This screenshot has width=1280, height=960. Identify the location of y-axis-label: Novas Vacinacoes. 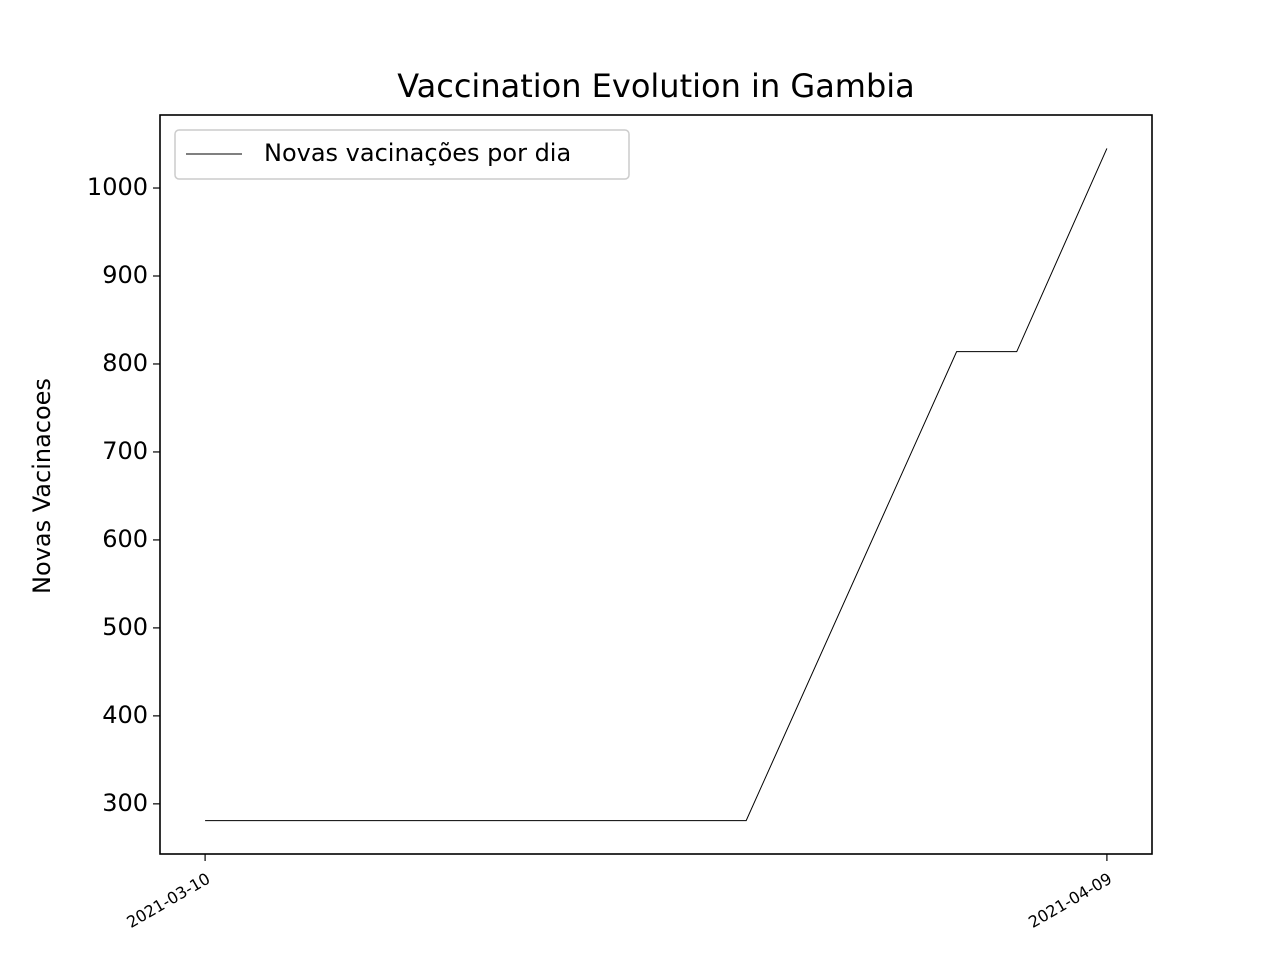
(42, 486).